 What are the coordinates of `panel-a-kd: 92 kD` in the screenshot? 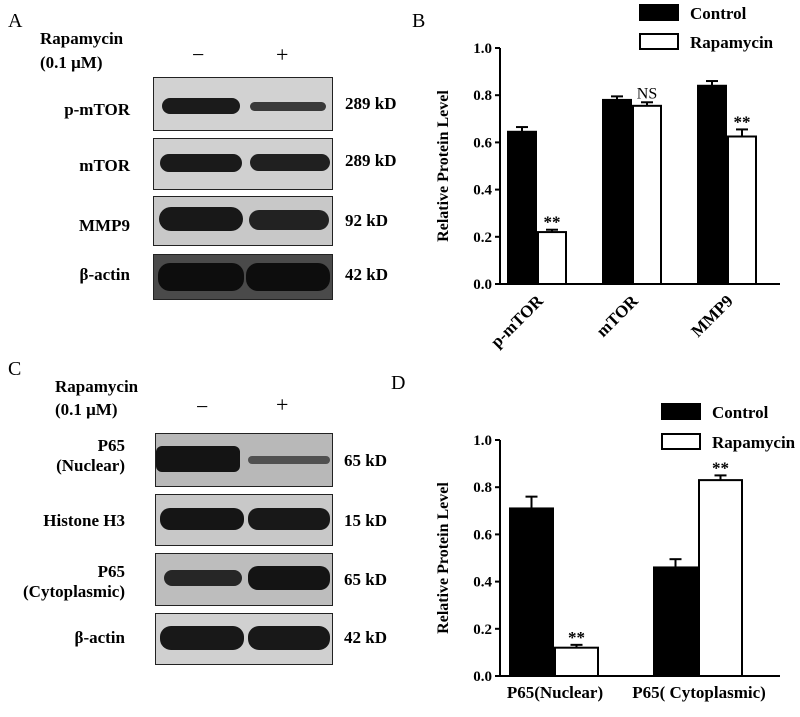 It's located at (366, 220).